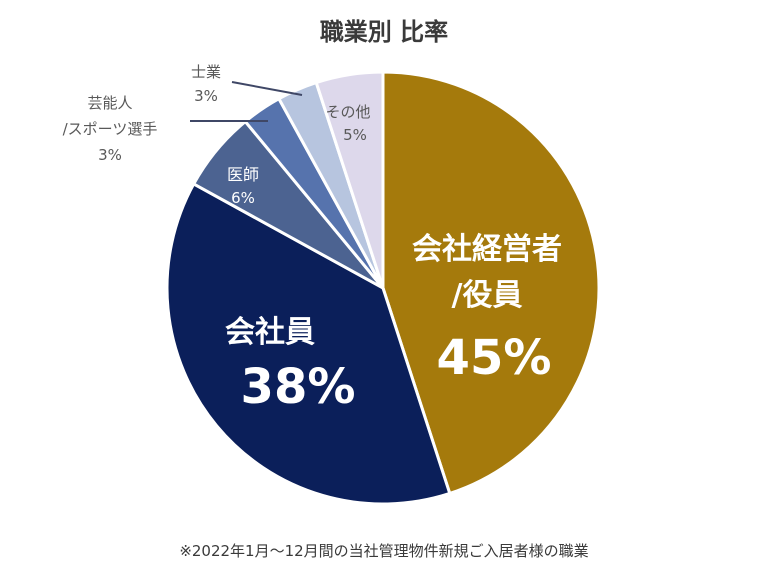  Describe the element at coordinates (243, 198) in the screenshot. I see `slice-value-doctor: 6%` at that location.